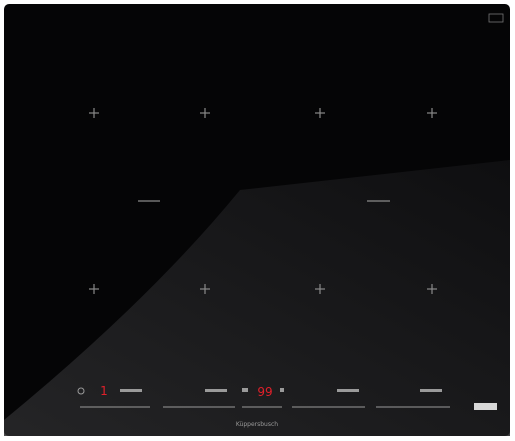 The height and width of the screenshot is (441, 515). What do you see at coordinates (104, 391) in the screenshot?
I see `zone-display: 1` at bounding box center [104, 391].